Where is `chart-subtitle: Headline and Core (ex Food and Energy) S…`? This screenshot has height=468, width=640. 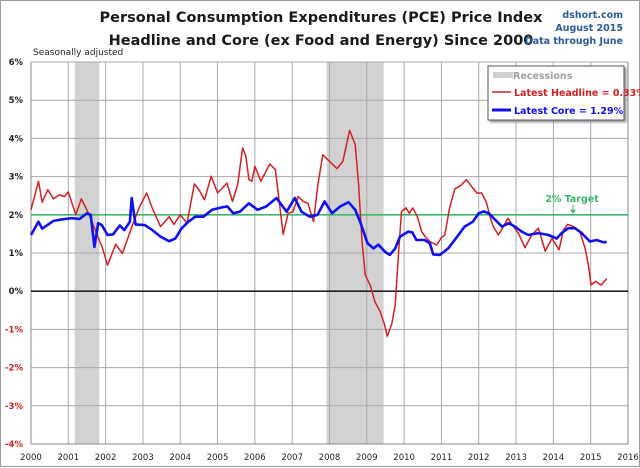 chart-subtitle: Headline and Core (ex Food and Energy) S… is located at coordinates (321, 41).